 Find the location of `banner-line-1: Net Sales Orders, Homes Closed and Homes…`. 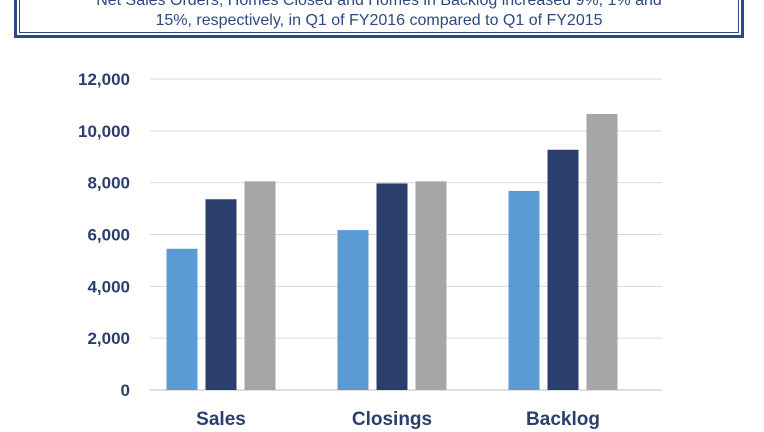

banner-line-1: Net Sales Orders, Homes Closed and Homes… is located at coordinates (379, 4).